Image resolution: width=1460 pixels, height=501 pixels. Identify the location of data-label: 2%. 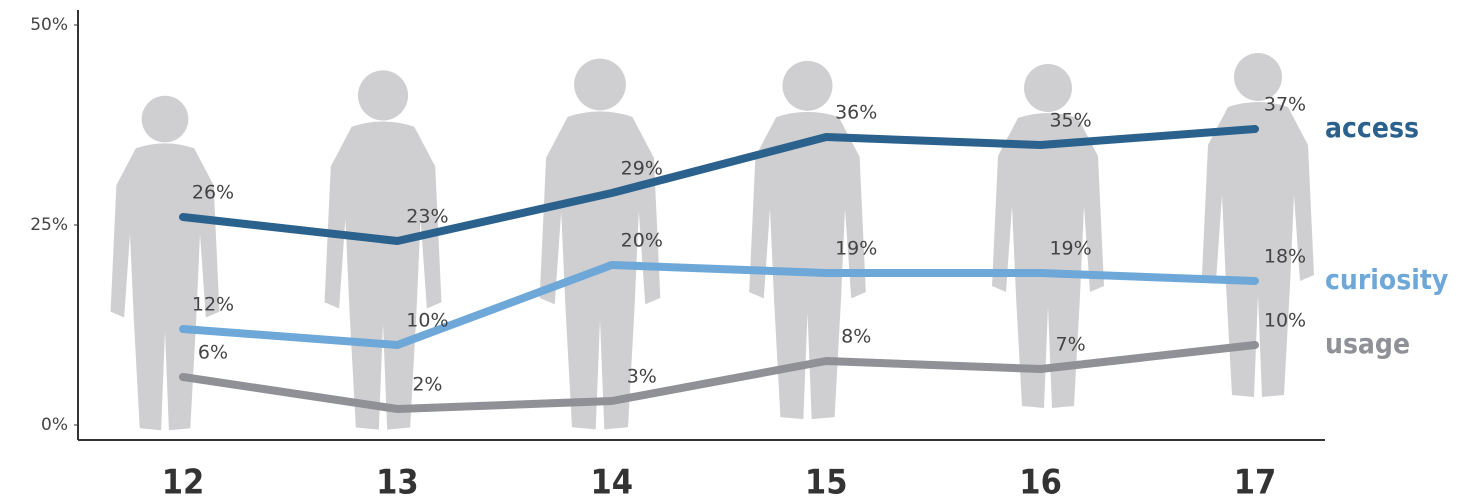
(427, 385).